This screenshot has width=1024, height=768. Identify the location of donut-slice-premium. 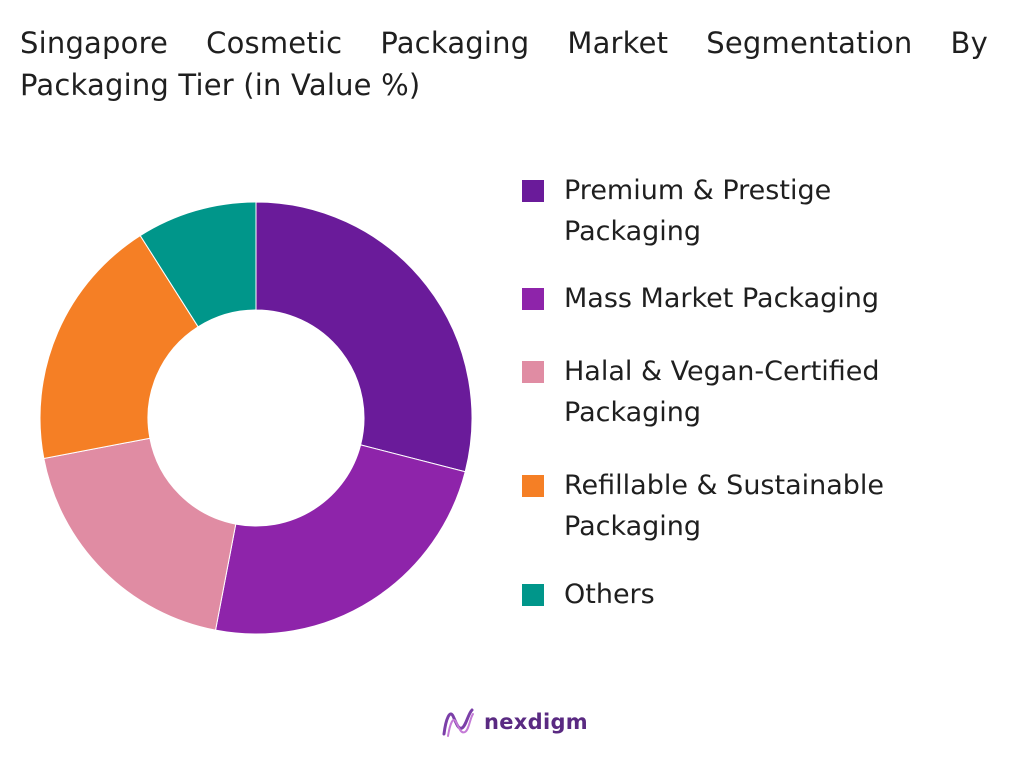
(364, 337).